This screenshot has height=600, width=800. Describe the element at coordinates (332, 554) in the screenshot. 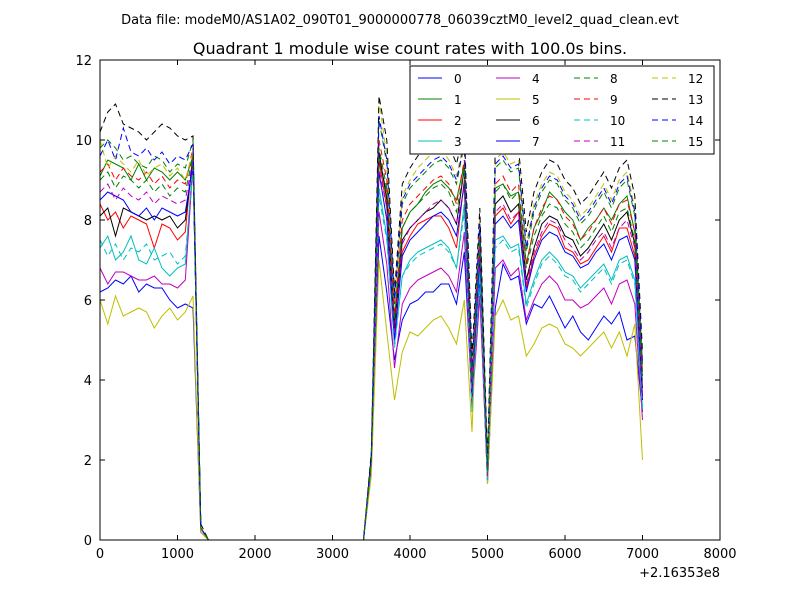

I see `x-tick-label: 3000` at that location.